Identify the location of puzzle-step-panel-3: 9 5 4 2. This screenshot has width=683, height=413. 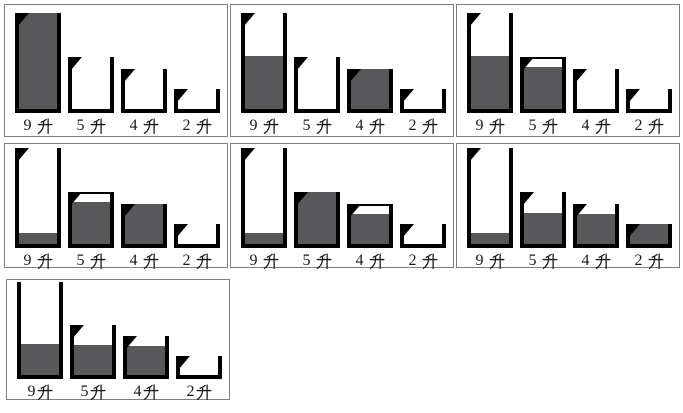
(568, 70).